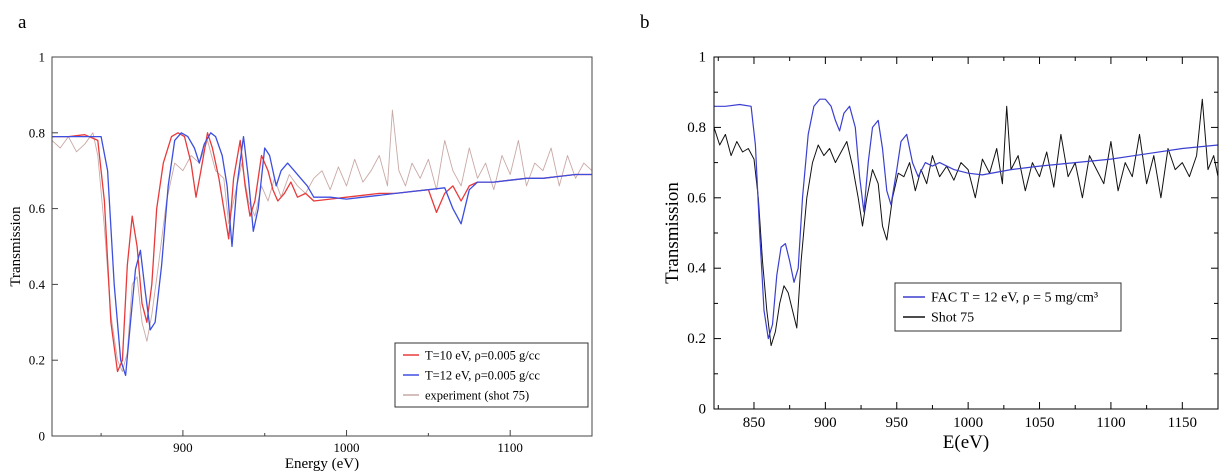 Image resolution: width=1222 pixels, height=472 pixels. Describe the element at coordinates (1182, 423) in the screenshot. I see `x-tick-label-1-6: 1150` at that location.